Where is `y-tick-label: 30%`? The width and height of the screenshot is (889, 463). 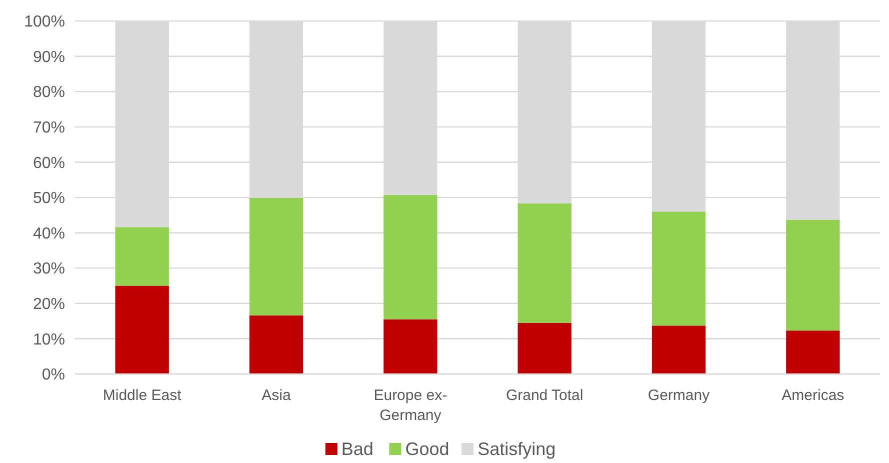 y-tick-label: 30% is located at coordinates (48, 269).